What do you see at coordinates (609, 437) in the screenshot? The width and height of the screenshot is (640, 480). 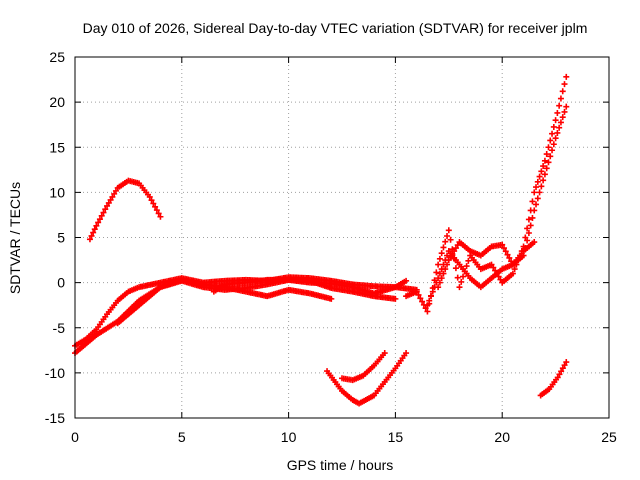 I see `x-tick-label: 25` at bounding box center [609, 437].